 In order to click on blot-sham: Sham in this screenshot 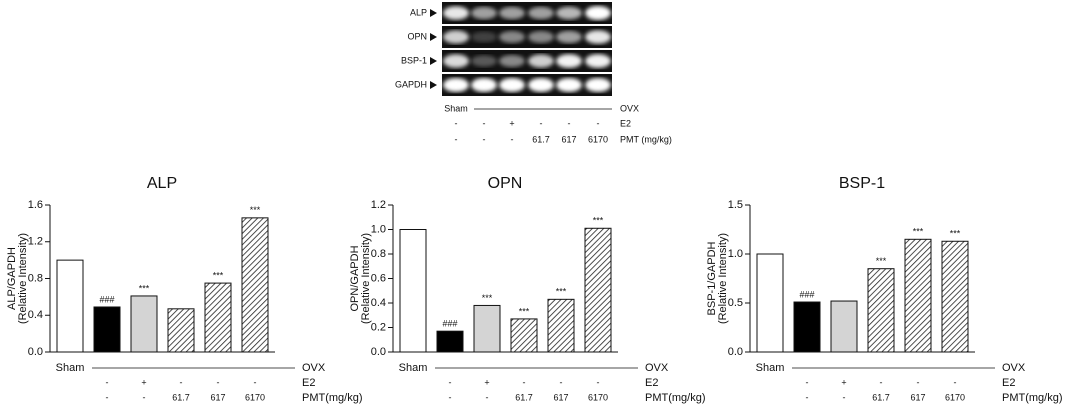, I will do `click(456, 108)`.